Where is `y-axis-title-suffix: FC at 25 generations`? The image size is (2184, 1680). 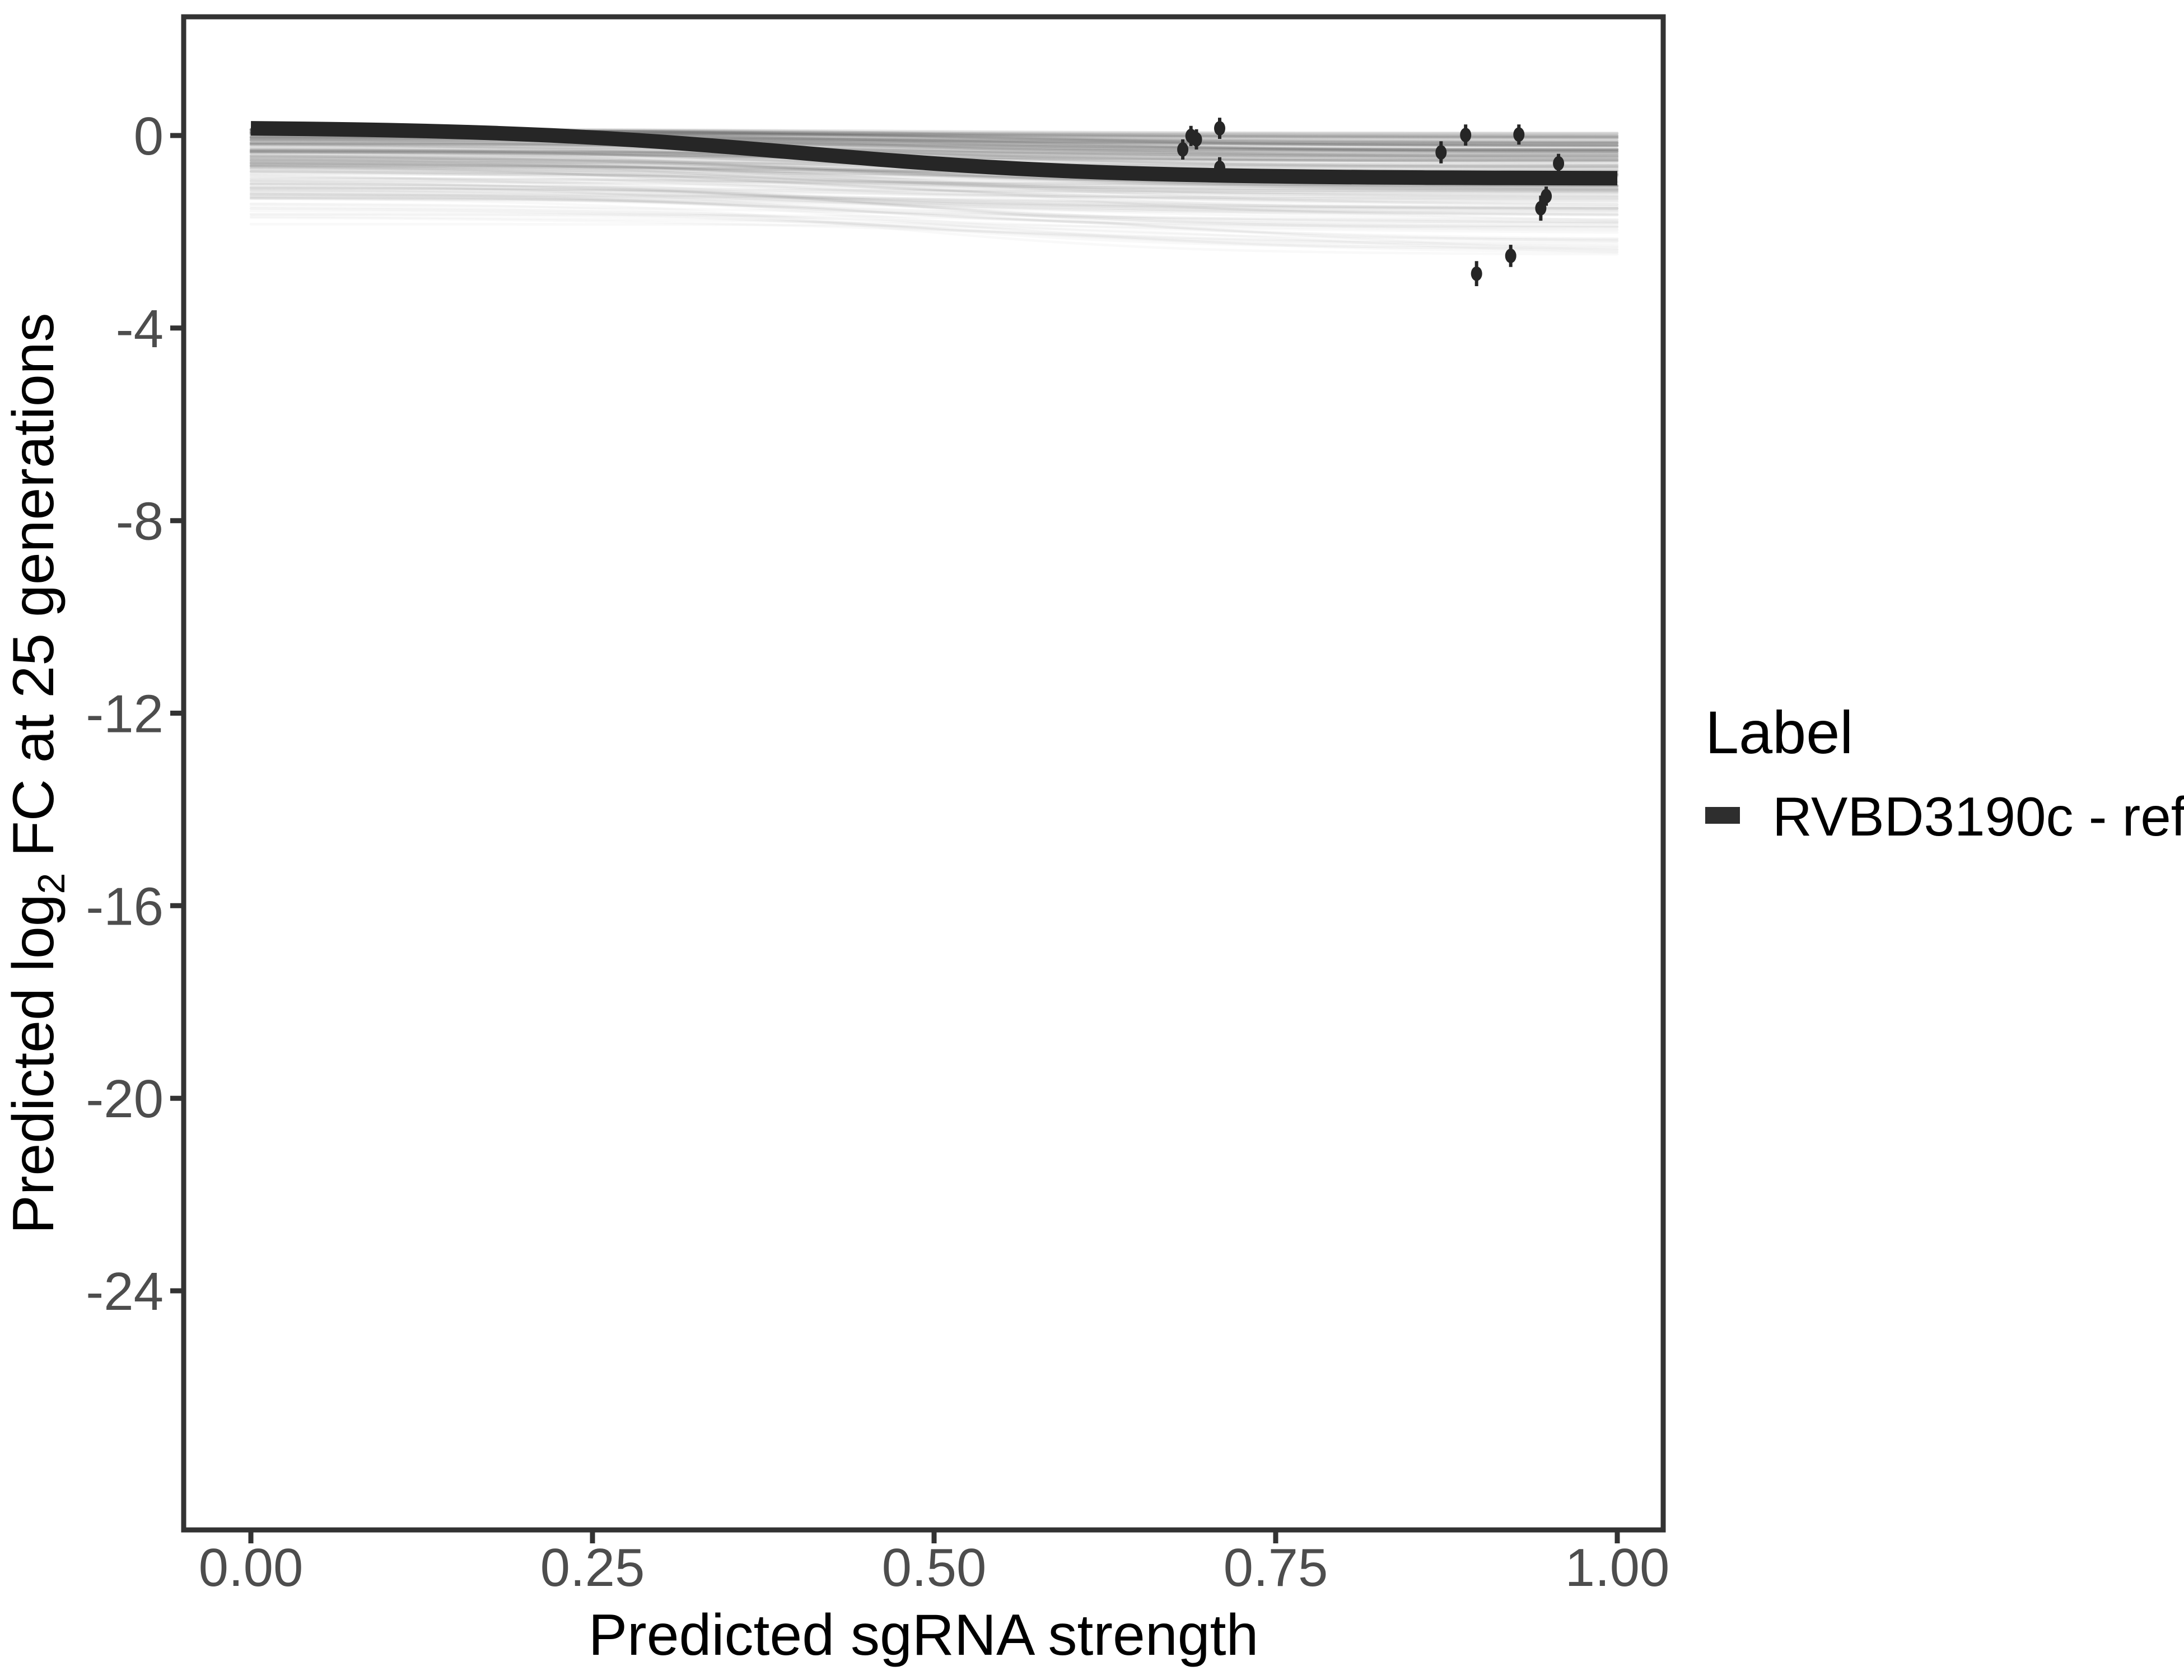 y-axis-title-suffix: FC at 25 generations is located at coordinates (34, 592).